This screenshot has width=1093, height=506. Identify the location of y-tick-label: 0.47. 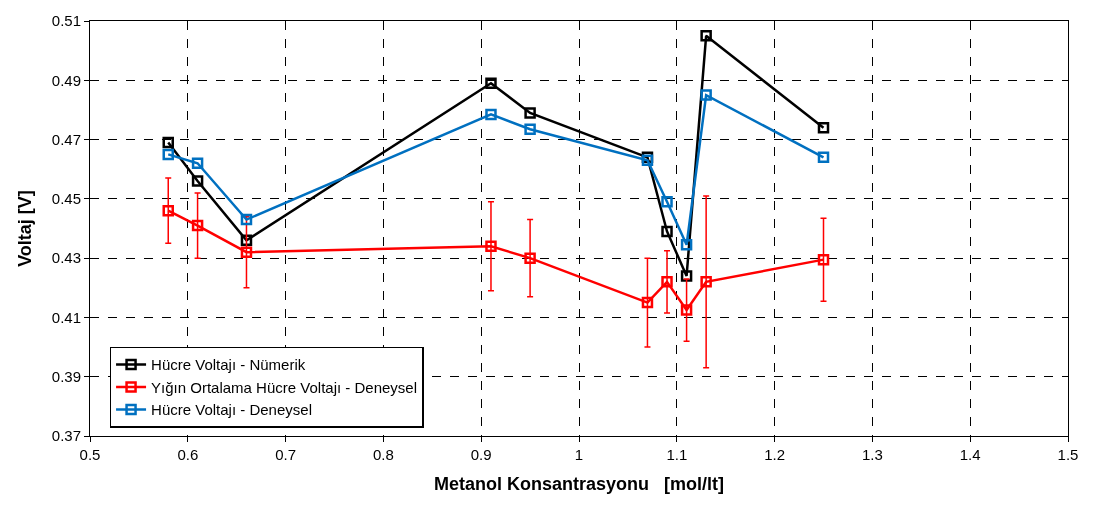
(66, 139).